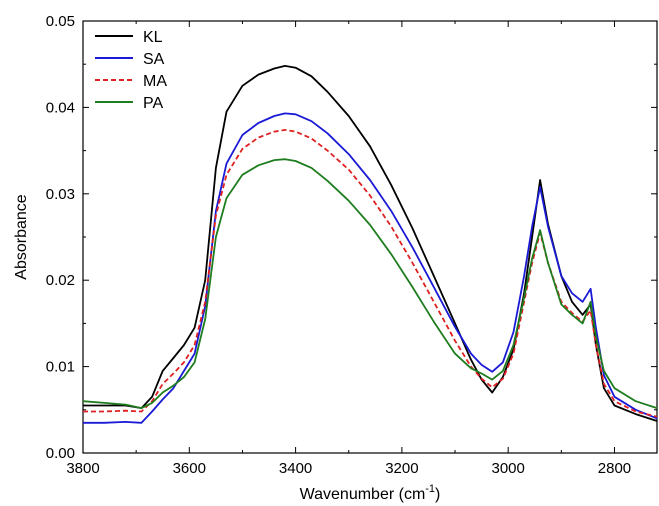 This screenshot has width=659, height=506. What do you see at coordinates (155, 81) in the screenshot?
I see `legend-label-ma: MA` at bounding box center [155, 81].